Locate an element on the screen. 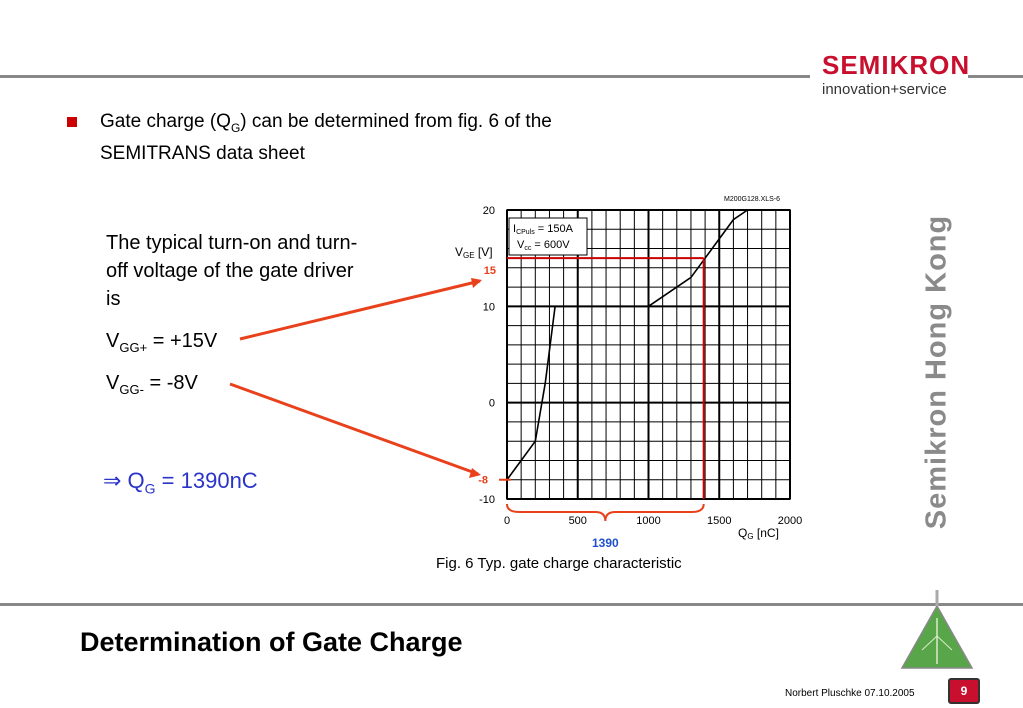 This screenshot has height=708, width=1023. vgg-plus-label: VGG+ = +15V is located at coordinates (161, 344).